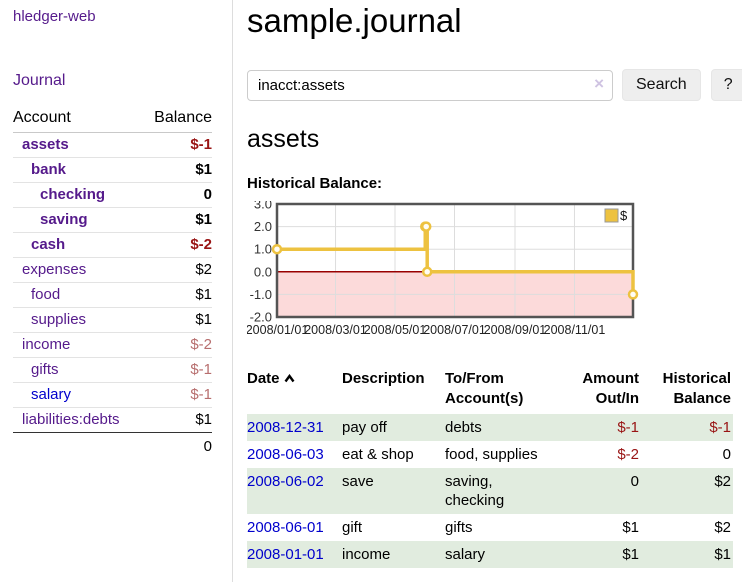 The width and height of the screenshot is (742, 582). What do you see at coordinates (51, 394) in the screenshot?
I see `account-link-salary: salary` at bounding box center [51, 394].